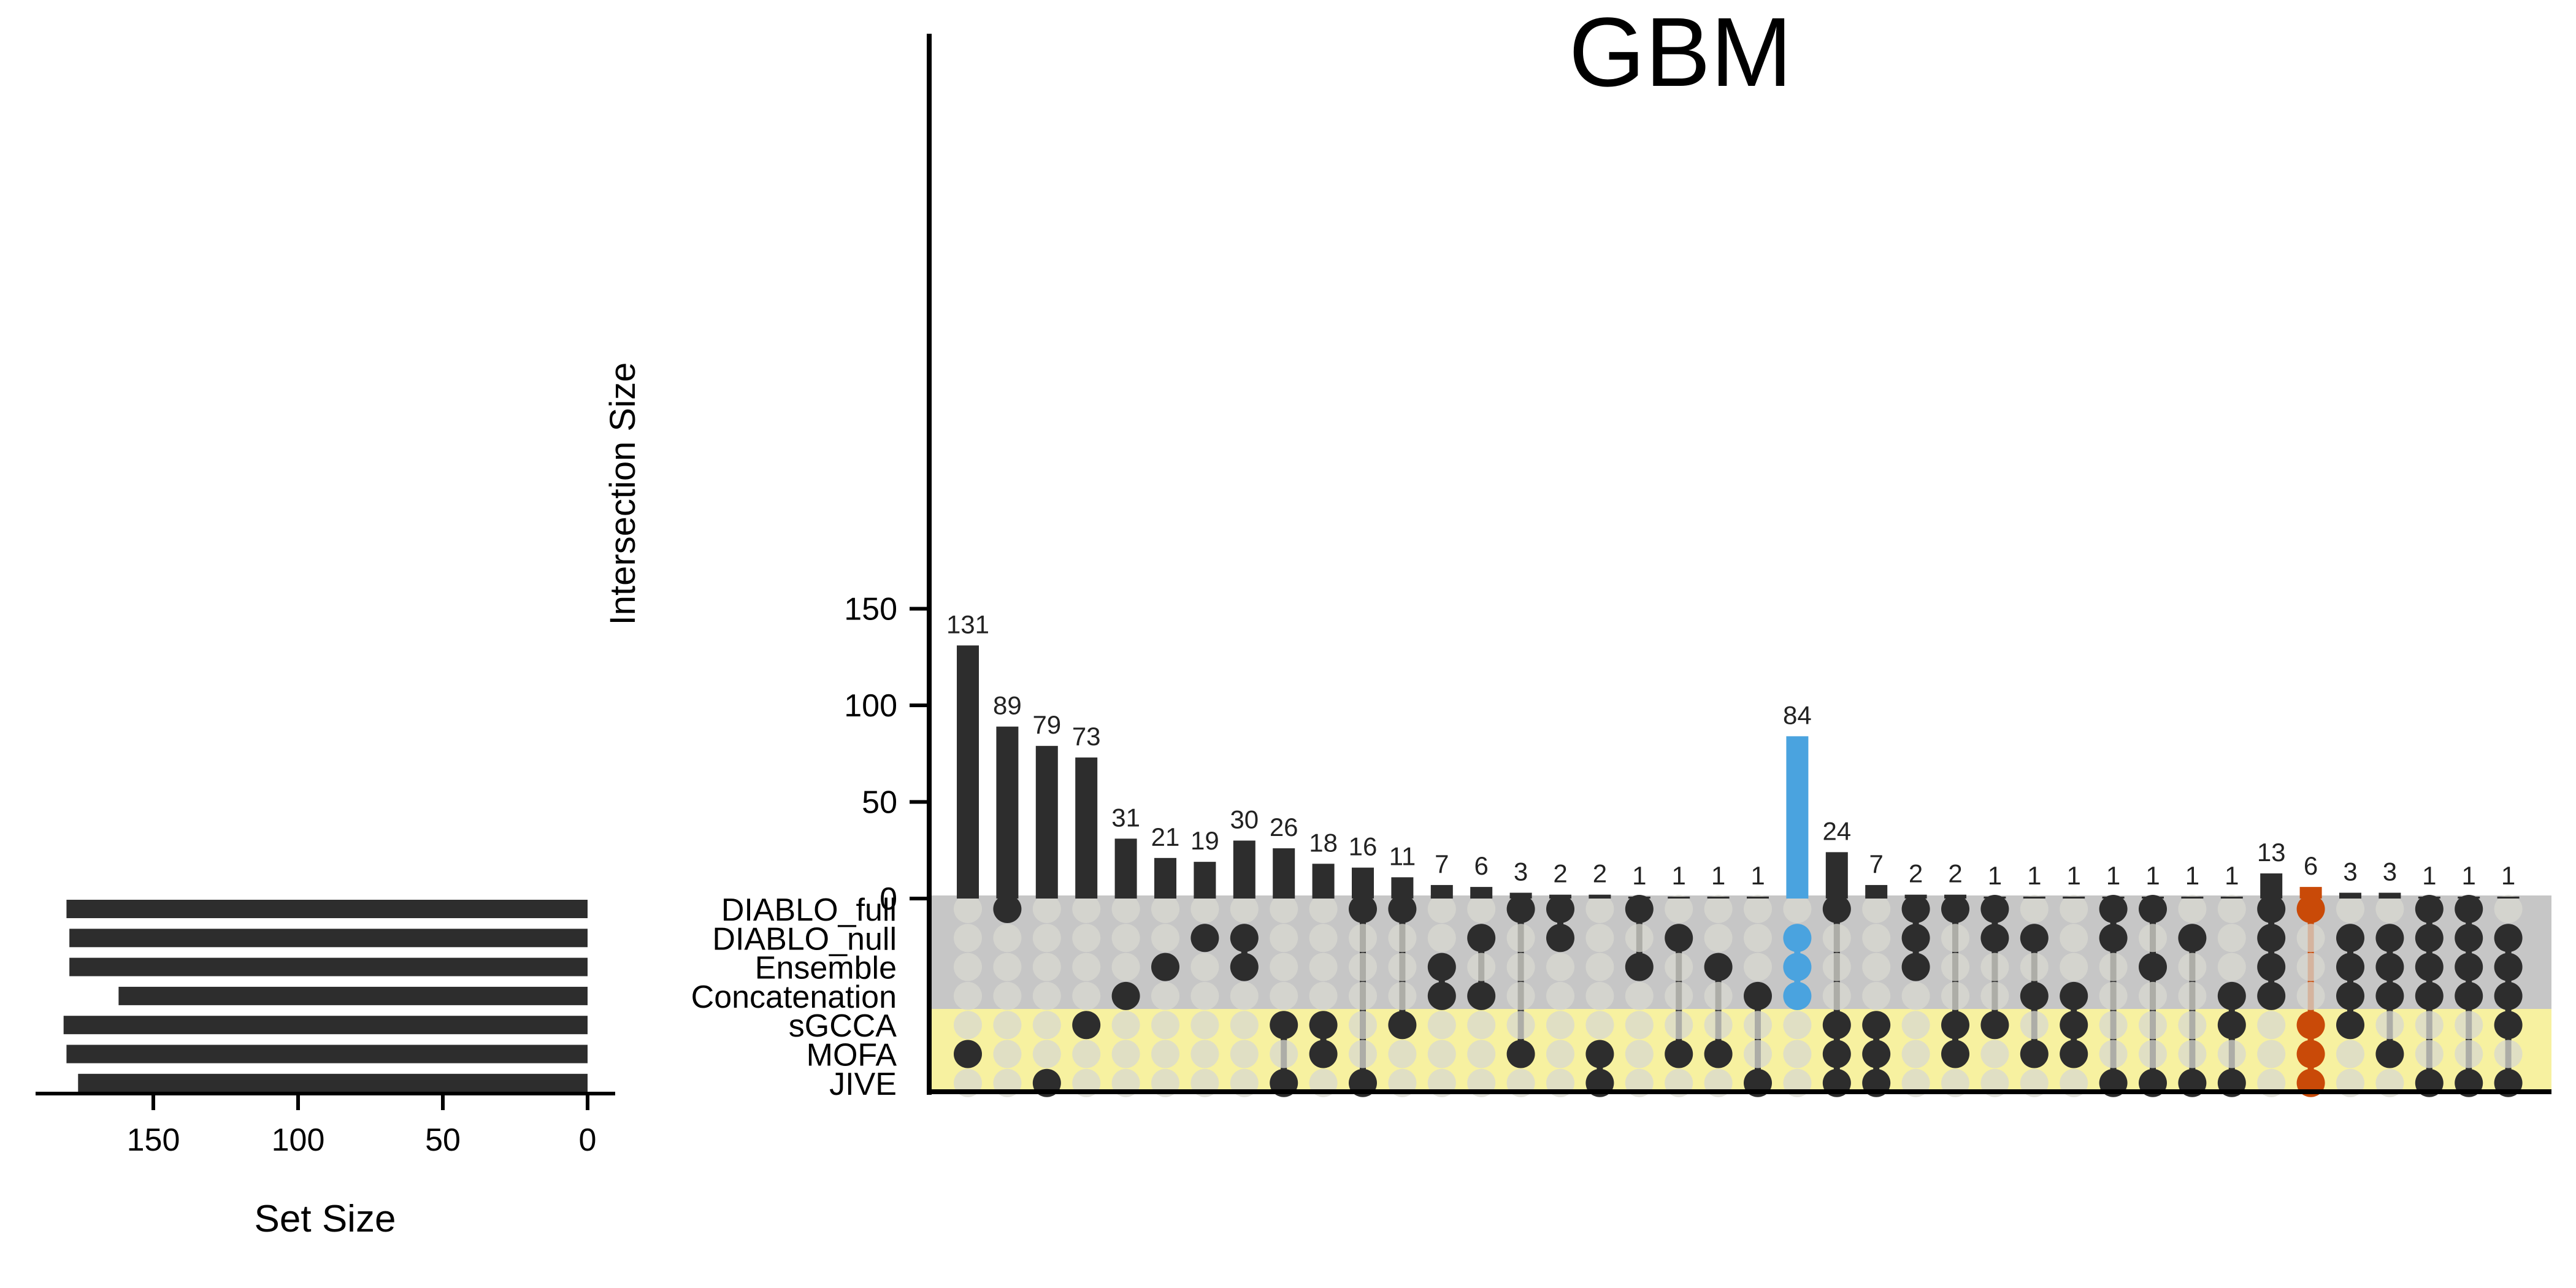 The image size is (2576, 1288). I want to click on chart-title: GBM, so click(1680, 53).